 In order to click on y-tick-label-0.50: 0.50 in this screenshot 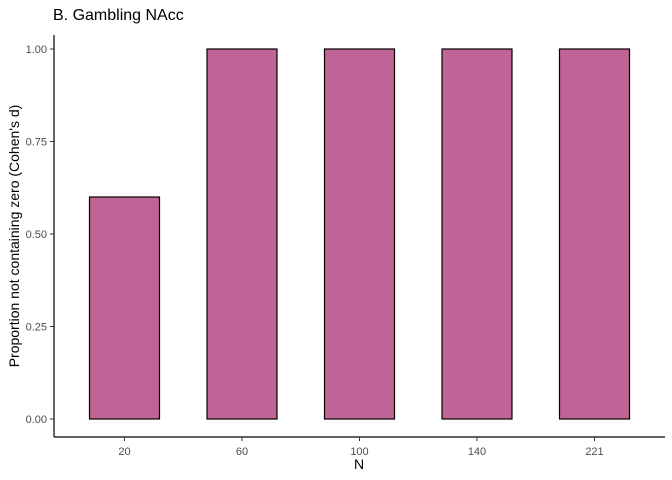, I will do `click(36, 235)`.